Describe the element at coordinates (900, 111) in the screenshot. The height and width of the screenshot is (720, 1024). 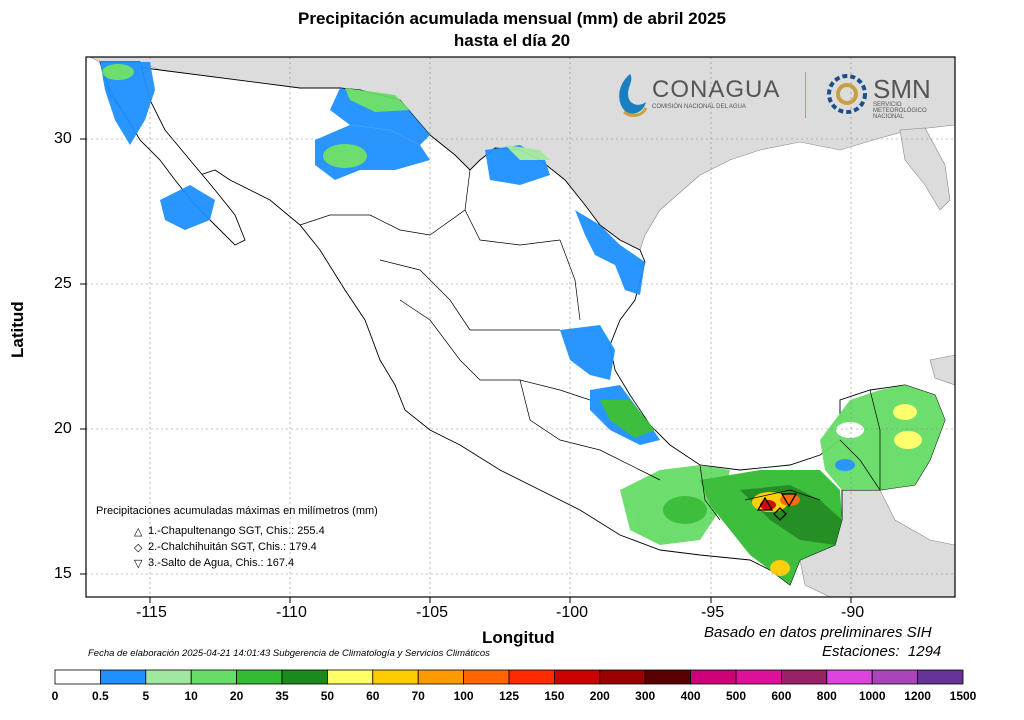
I see `smn-subtitle: SERVICIO METEOROLÓGICO NACIONAL` at that location.